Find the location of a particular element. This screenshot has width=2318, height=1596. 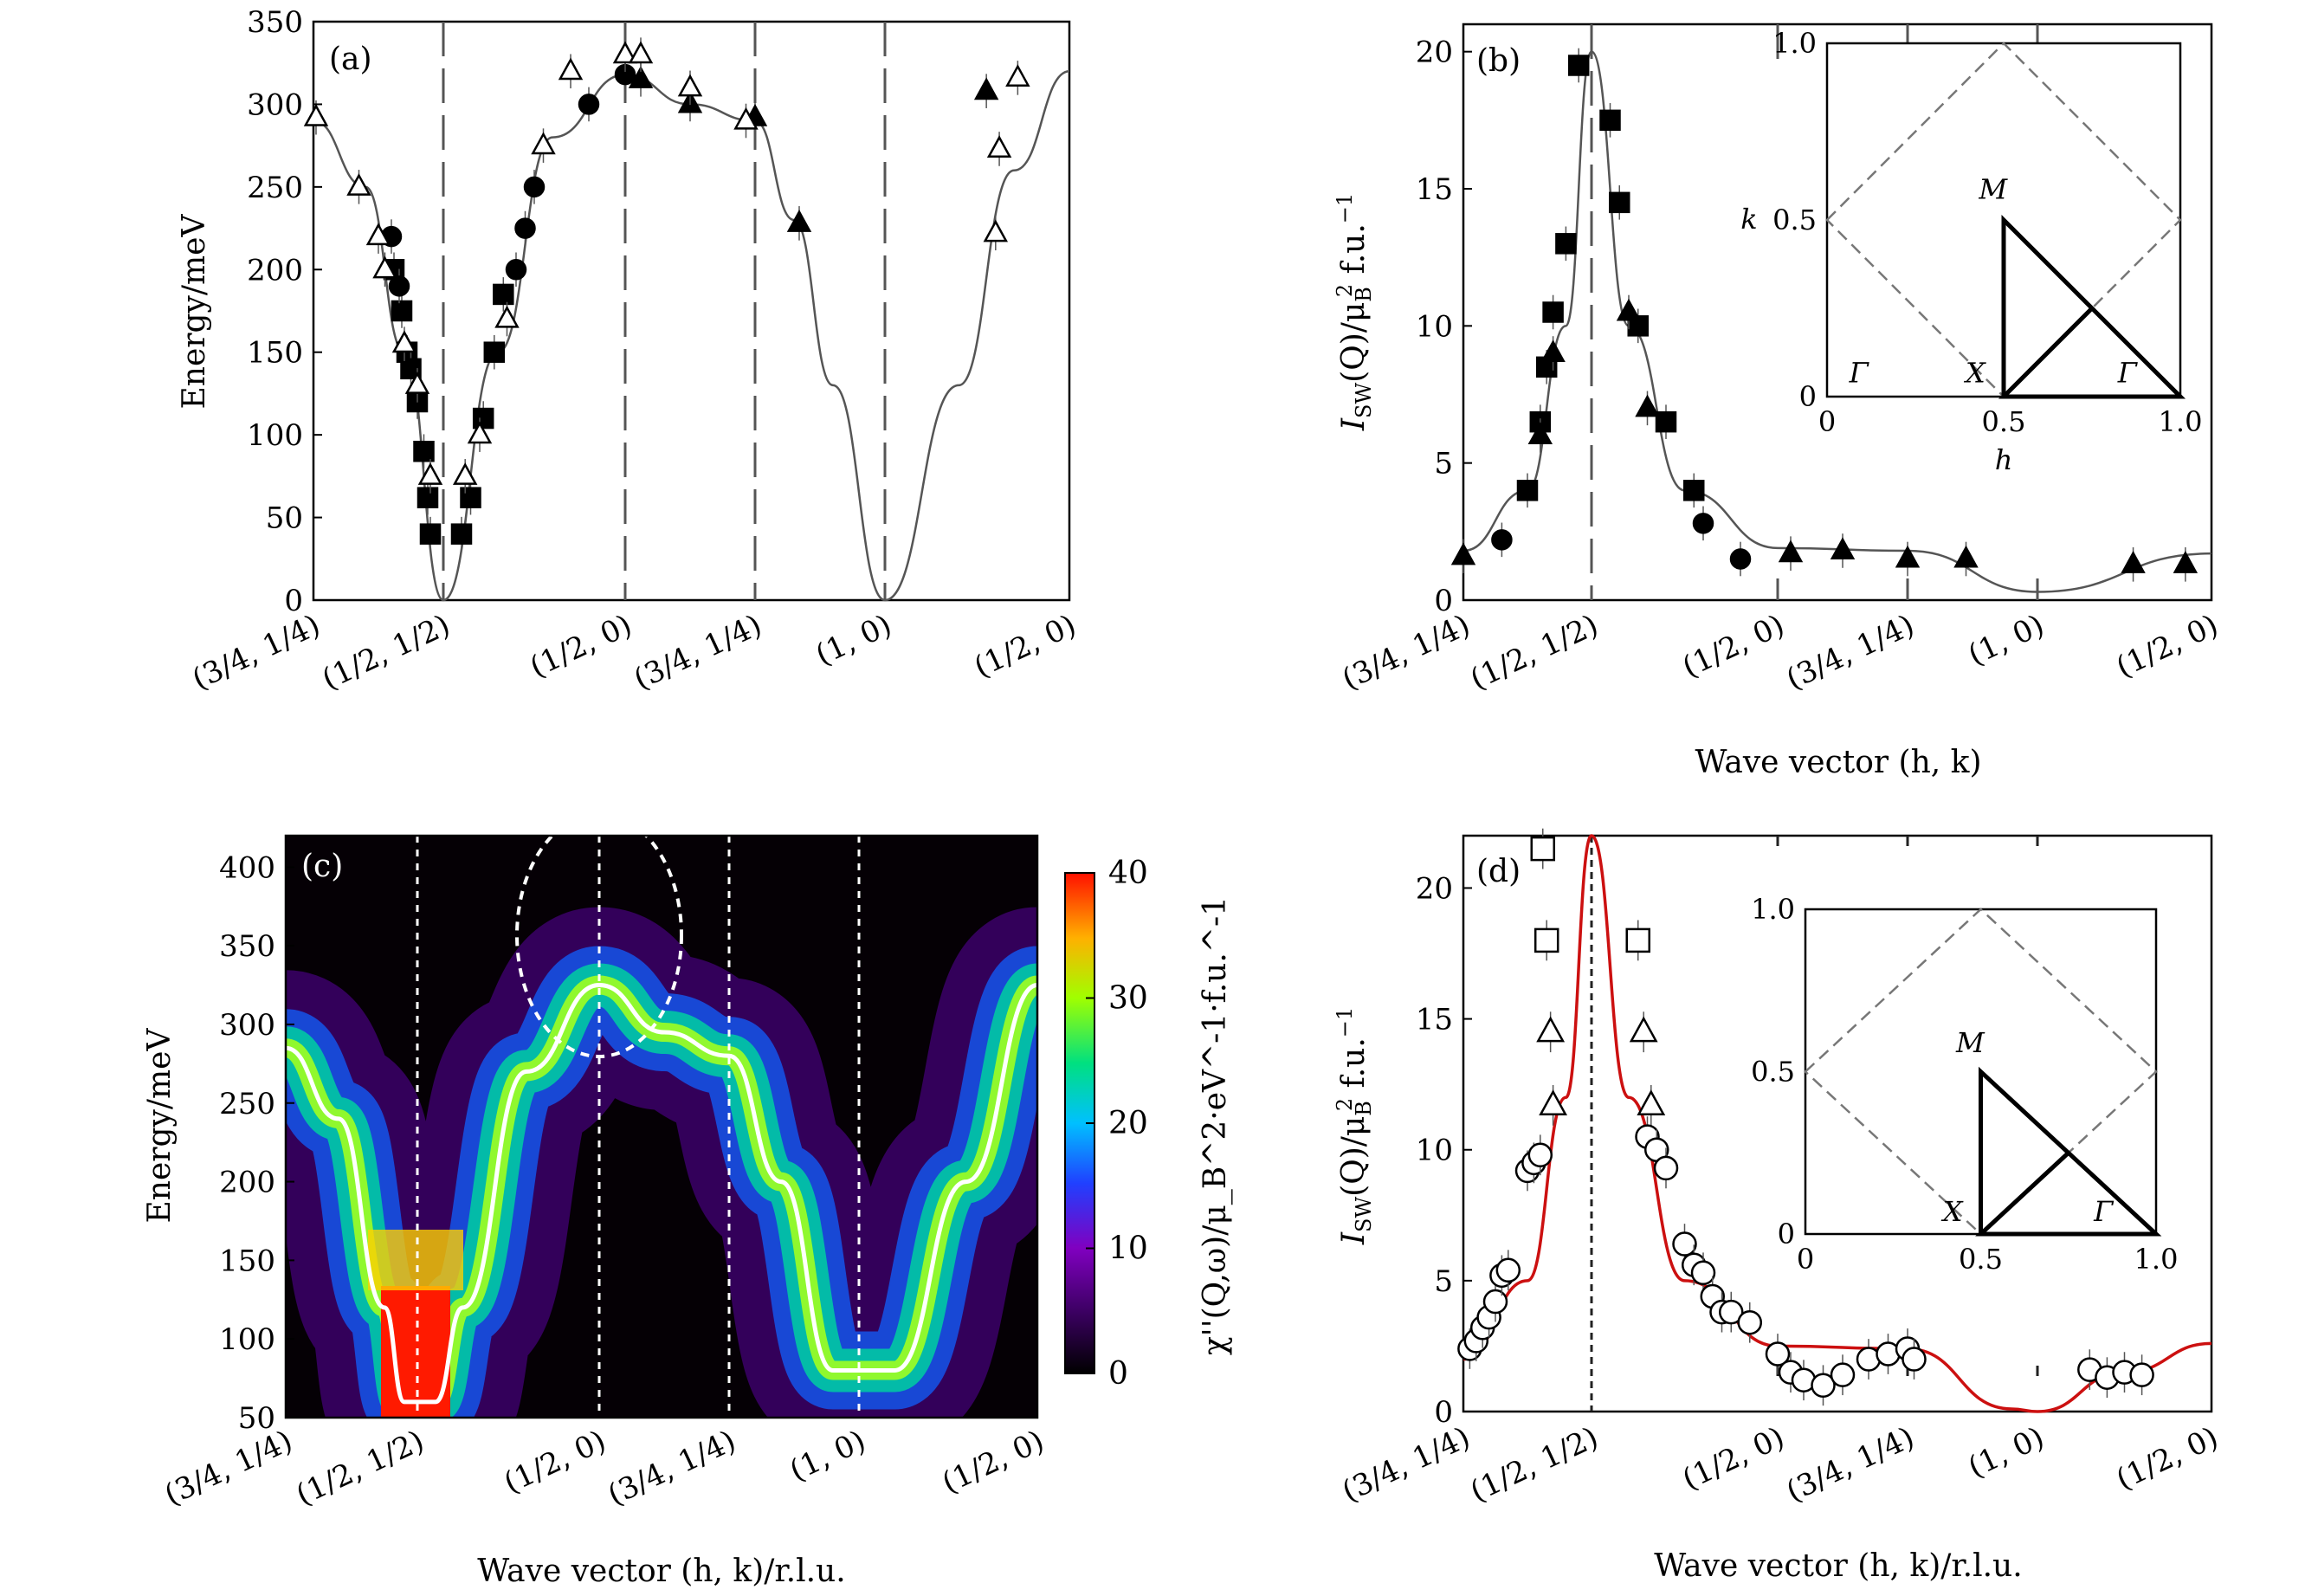

y-tick-label: 400 is located at coordinates (247, 867).